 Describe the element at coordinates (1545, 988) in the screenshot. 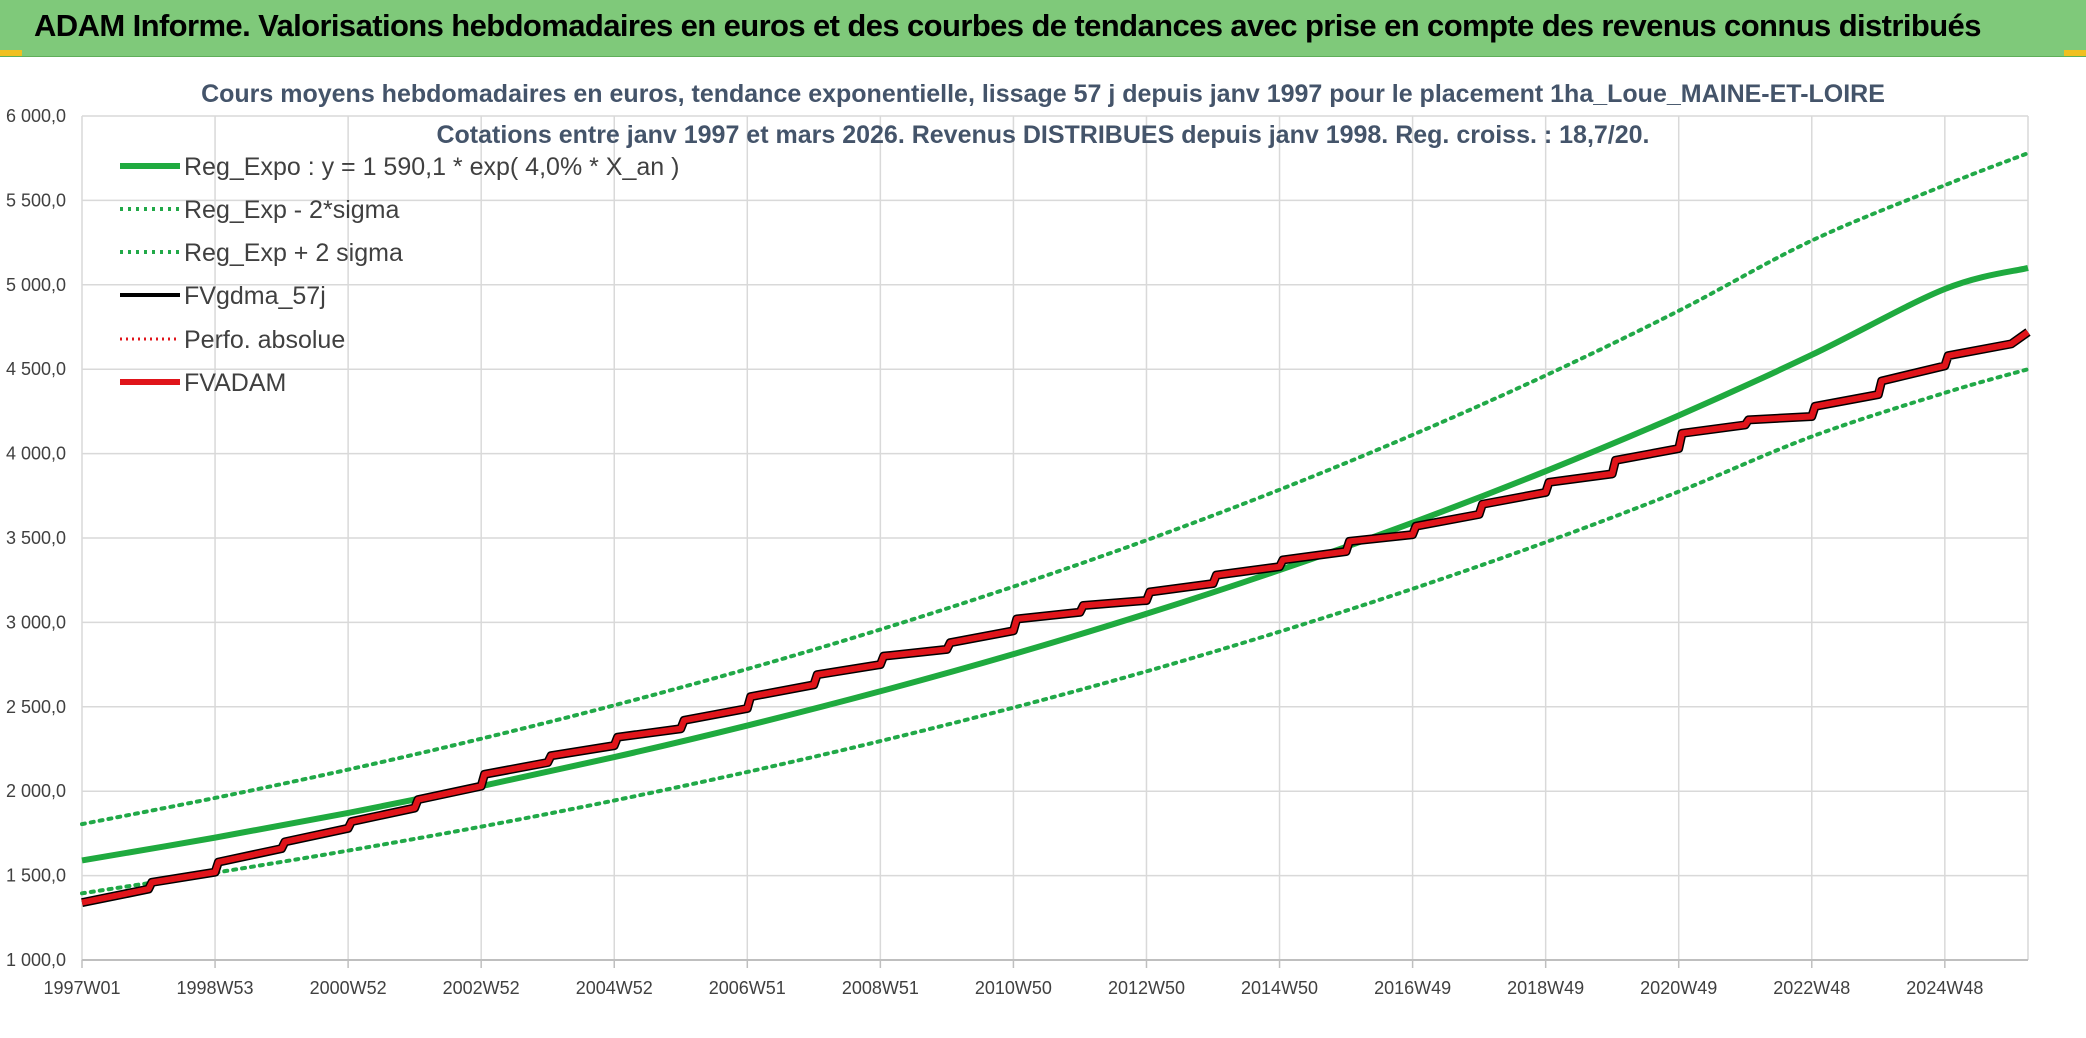

I see `x-tick-label: 2018W49` at that location.